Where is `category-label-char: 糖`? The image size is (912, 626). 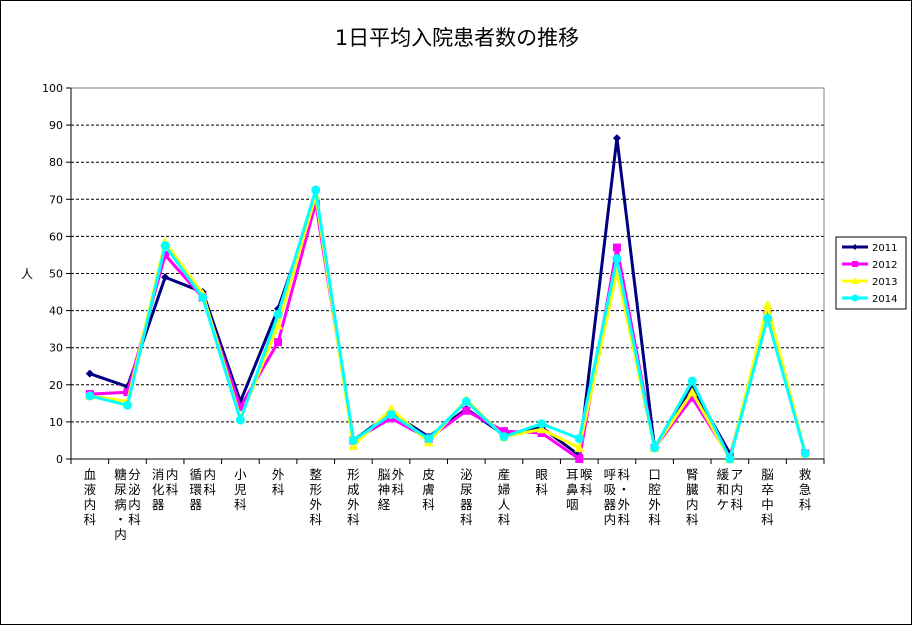 category-label-char: 糖 is located at coordinates (120, 474).